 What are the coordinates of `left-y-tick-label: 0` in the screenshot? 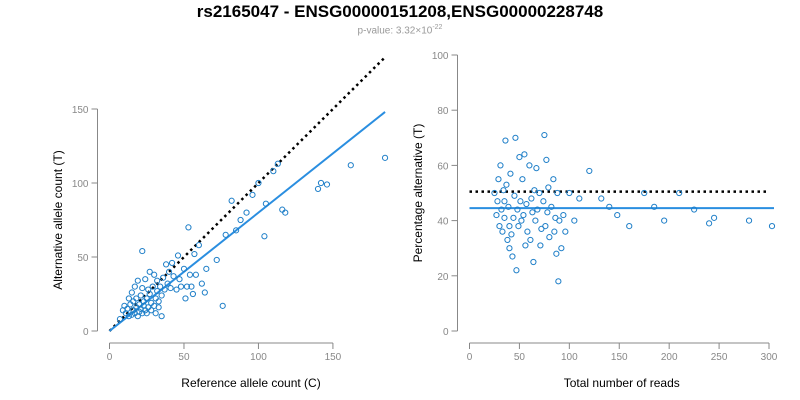 It's located at (86, 332).